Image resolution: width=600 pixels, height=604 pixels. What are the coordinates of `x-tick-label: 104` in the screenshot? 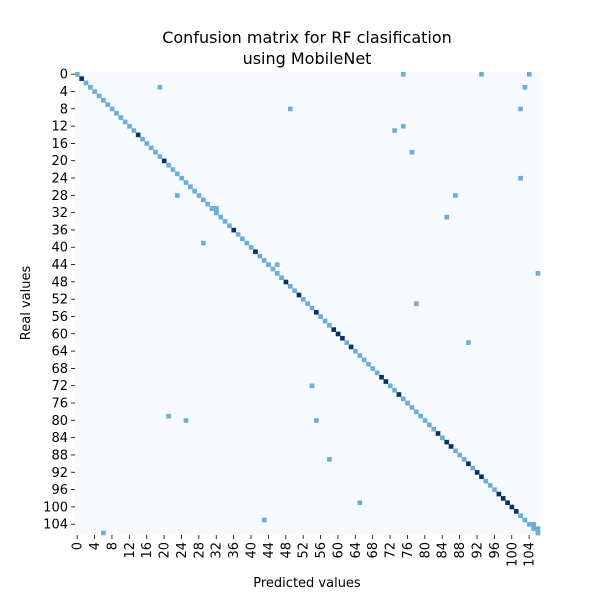 It's located at (530, 554).